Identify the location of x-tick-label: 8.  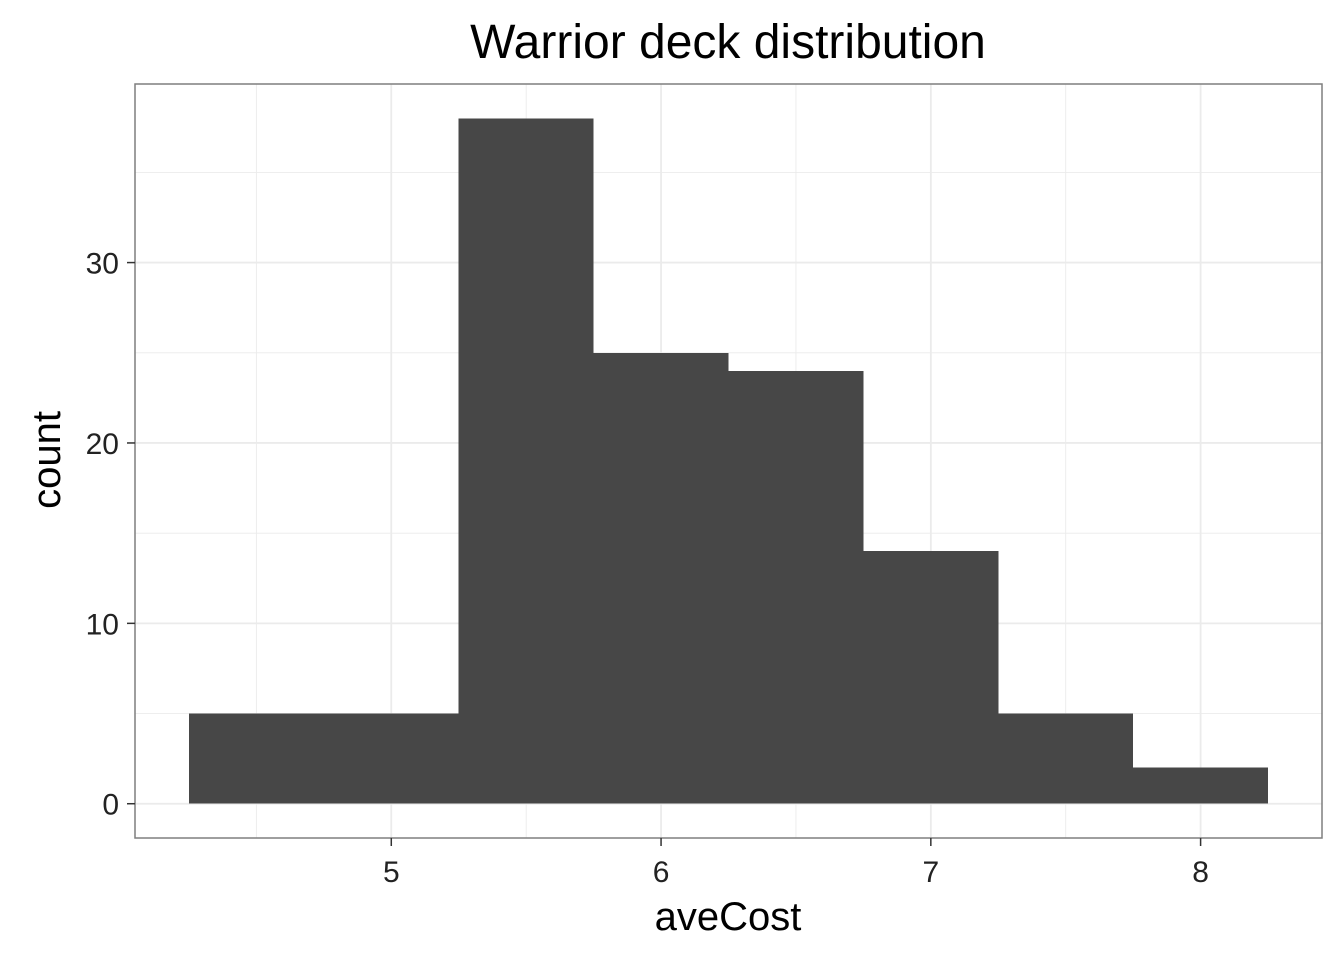
(1200, 872).